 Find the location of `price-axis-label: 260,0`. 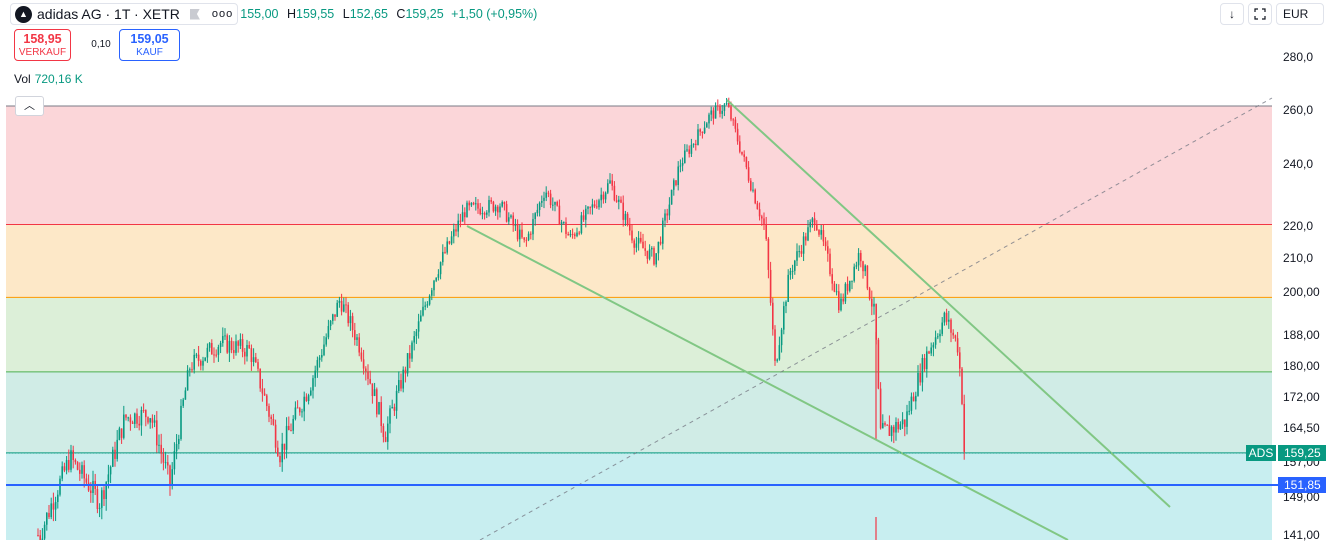

price-axis-label: 260,0 is located at coordinates (1298, 110).